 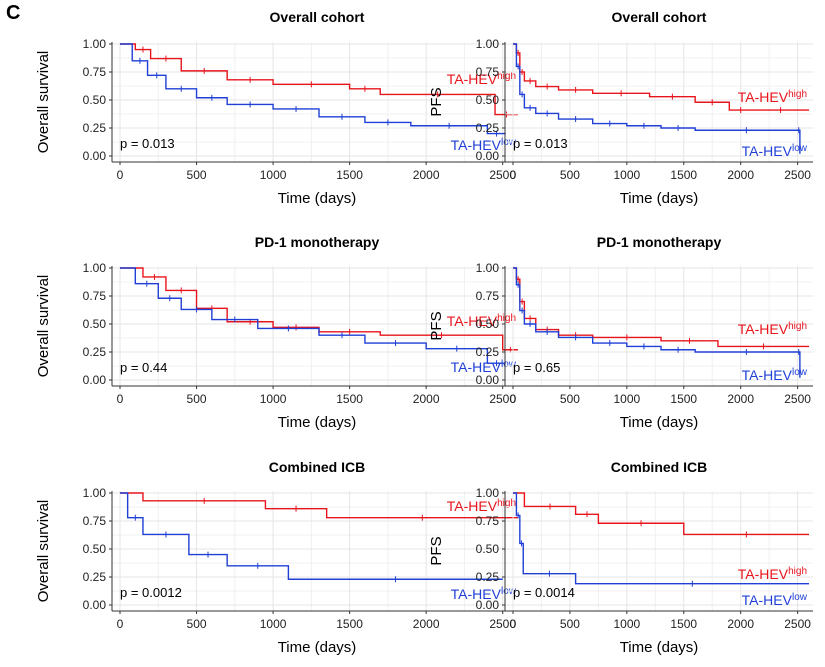 What do you see at coordinates (313, 89) in the screenshot?
I see `series-line-low` at bounding box center [313, 89].